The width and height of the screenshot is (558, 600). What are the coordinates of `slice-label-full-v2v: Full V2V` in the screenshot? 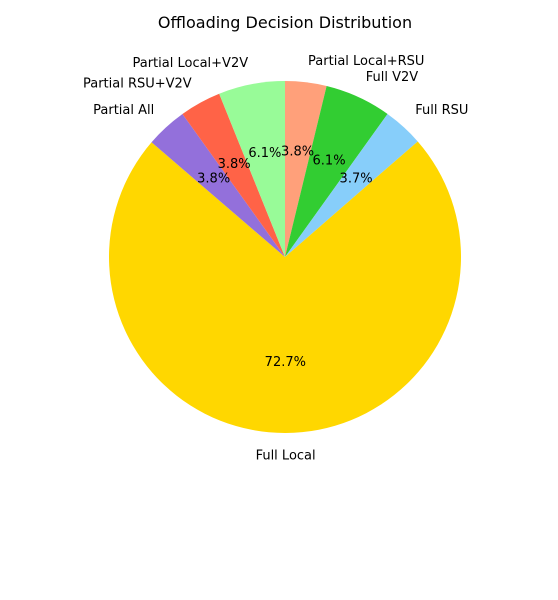 It's located at (392, 77).